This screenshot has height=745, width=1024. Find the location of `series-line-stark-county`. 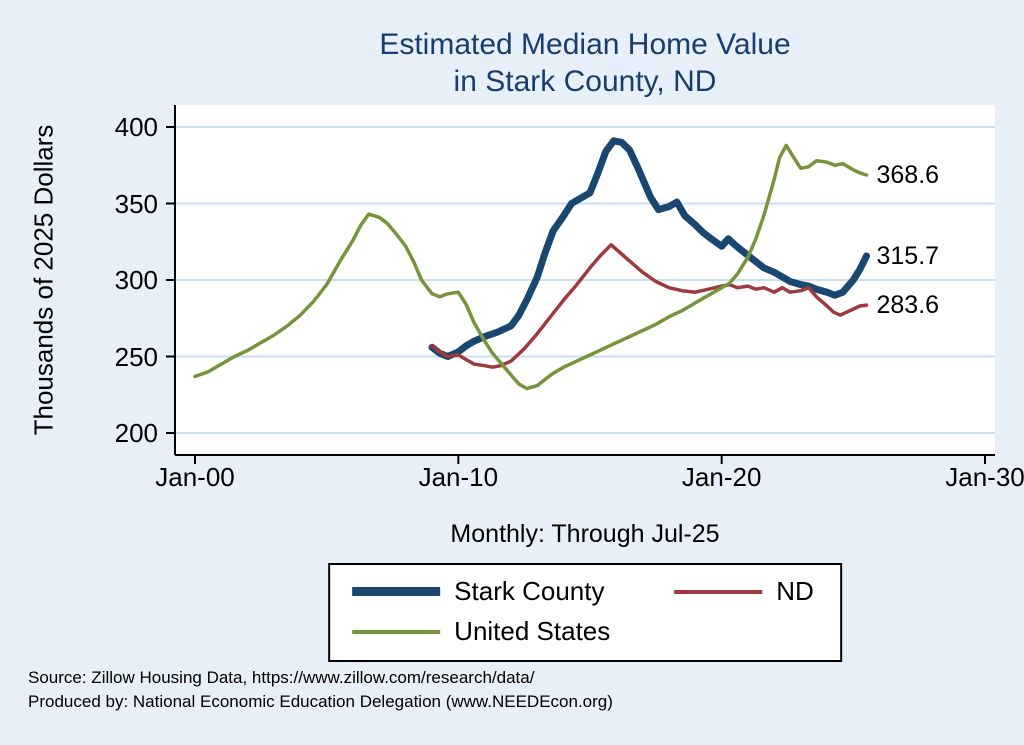

series-line-stark-county is located at coordinates (649, 248).